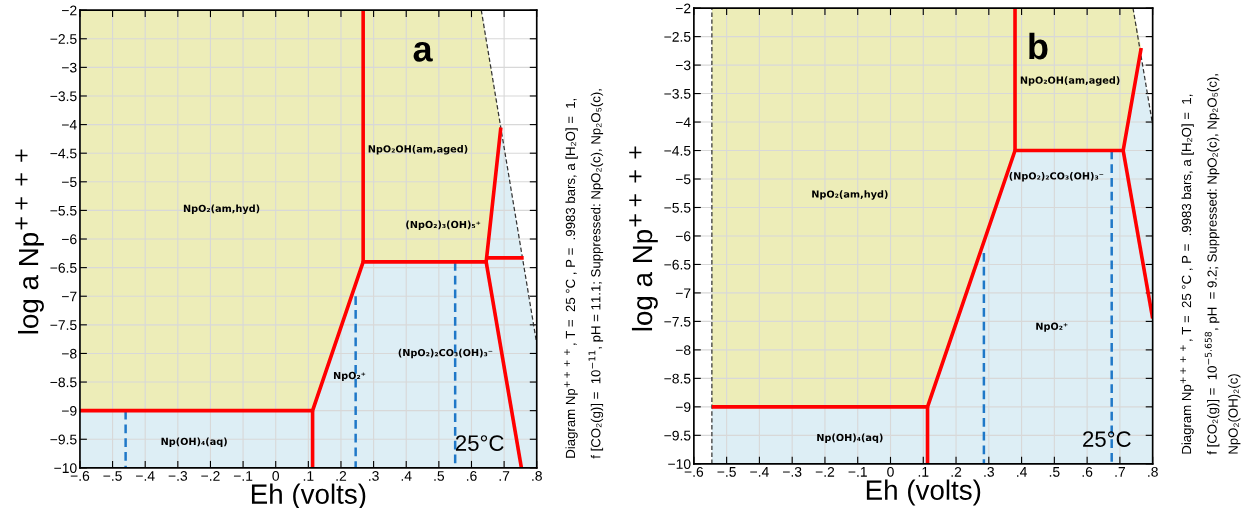 Image resolution: width=1257 pixels, height=508 pixels. I want to click on annotation: (NpO₂)₃(OH)₅⁺, so click(443, 225).